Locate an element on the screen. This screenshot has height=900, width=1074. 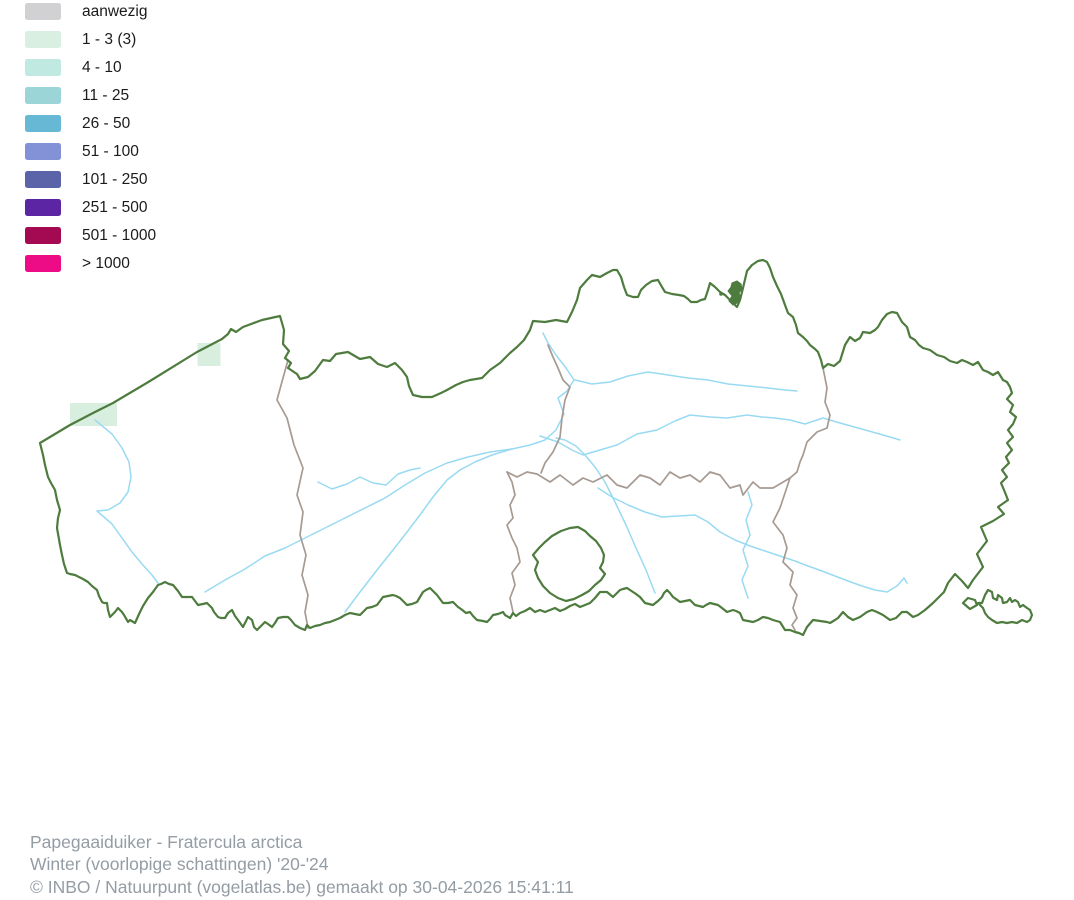
legend-label: 1 - 3 (3) is located at coordinates (109, 39).